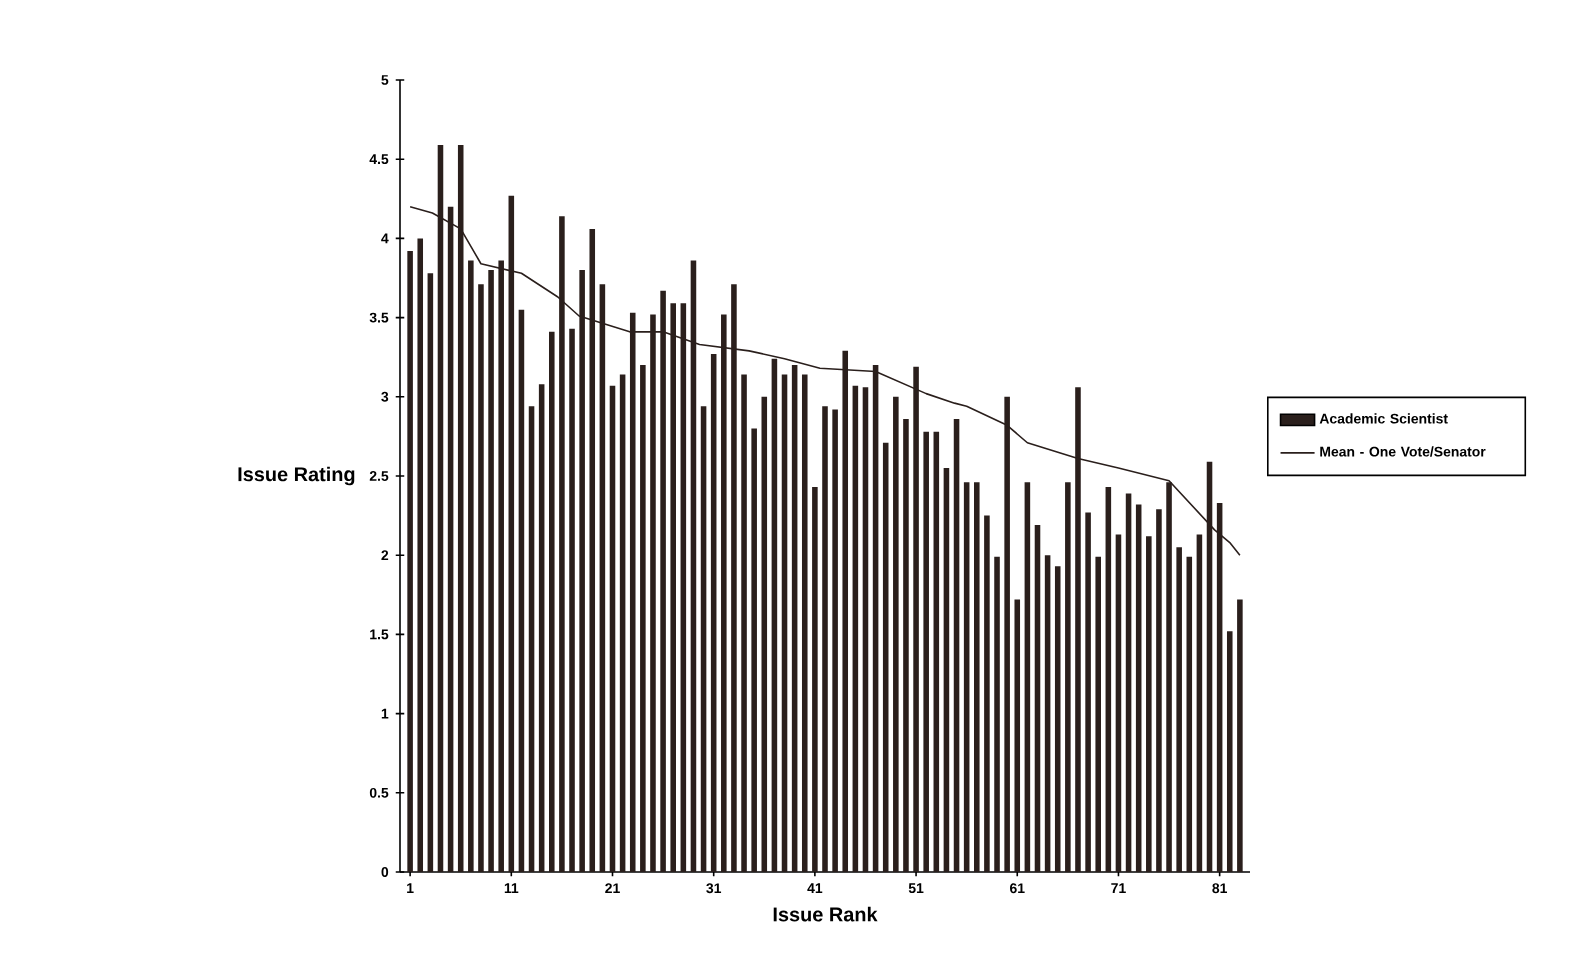 The height and width of the screenshot is (964, 1594). What do you see at coordinates (825, 914) in the screenshot?
I see `x-axis-title: Issue Rank` at bounding box center [825, 914].